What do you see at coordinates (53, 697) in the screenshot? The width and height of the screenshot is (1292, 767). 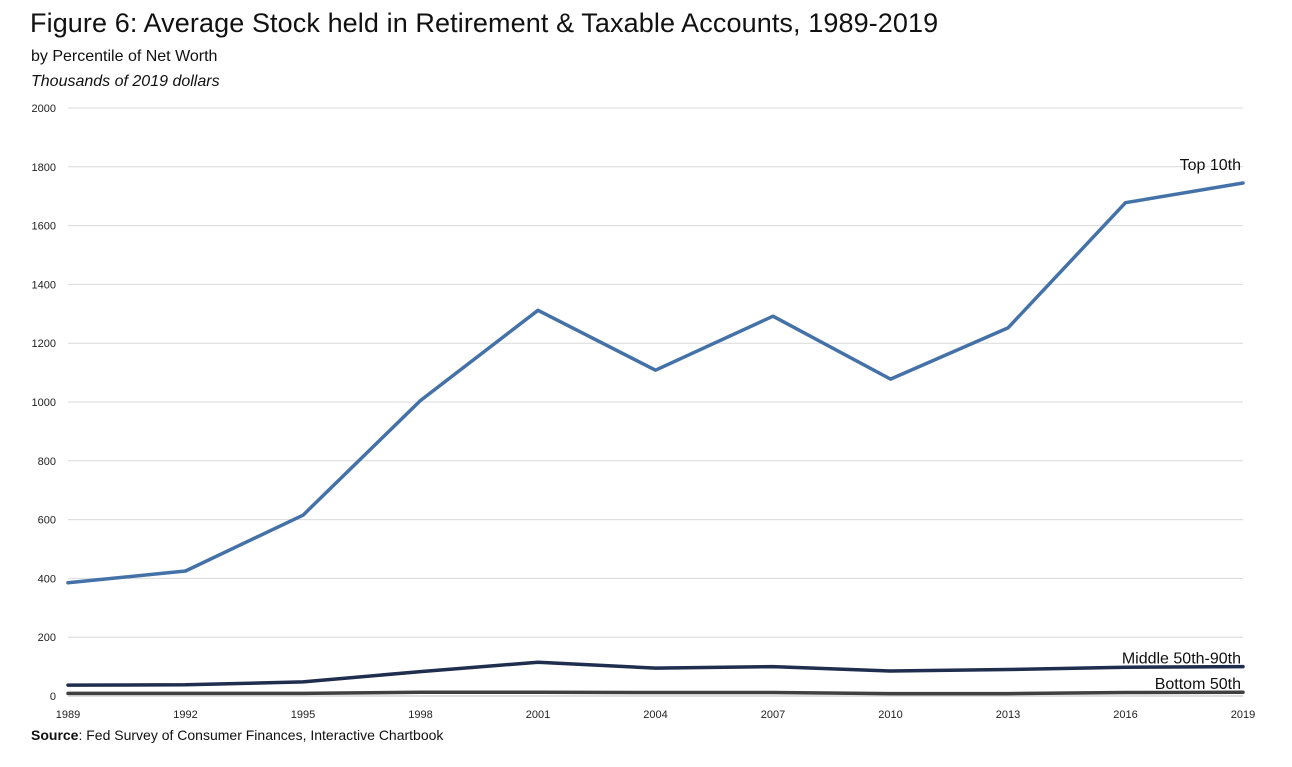 I see `y-tick-label-0: 0` at bounding box center [53, 697].